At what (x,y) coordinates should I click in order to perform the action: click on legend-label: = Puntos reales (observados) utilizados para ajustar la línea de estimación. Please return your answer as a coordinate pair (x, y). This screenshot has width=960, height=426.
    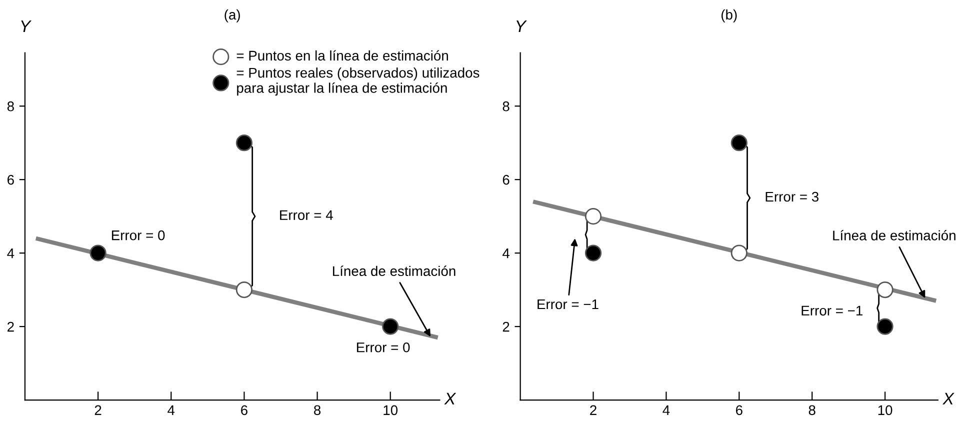
    Looking at the image, I should click on (358, 82).